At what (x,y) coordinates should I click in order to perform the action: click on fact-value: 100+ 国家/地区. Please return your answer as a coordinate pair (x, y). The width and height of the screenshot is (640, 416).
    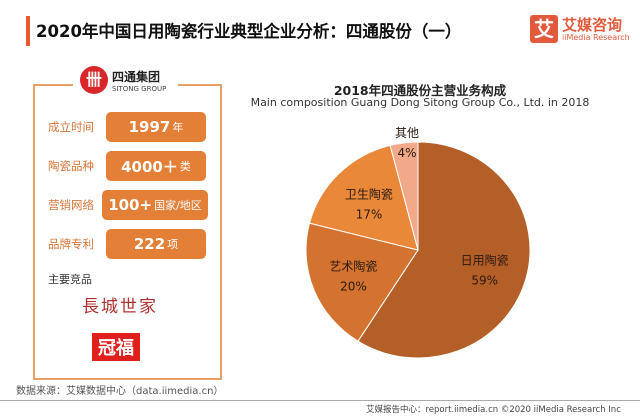
    Looking at the image, I should click on (155, 205).